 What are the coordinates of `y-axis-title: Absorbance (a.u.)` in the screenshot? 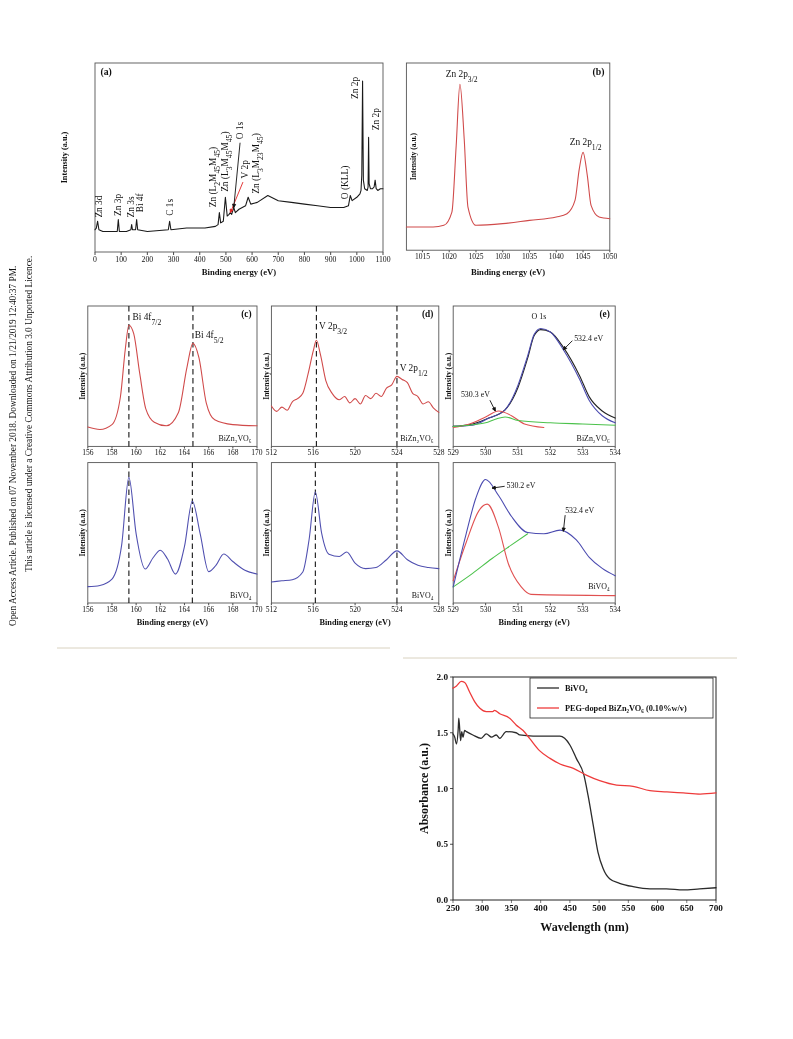 It's located at (424, 788).